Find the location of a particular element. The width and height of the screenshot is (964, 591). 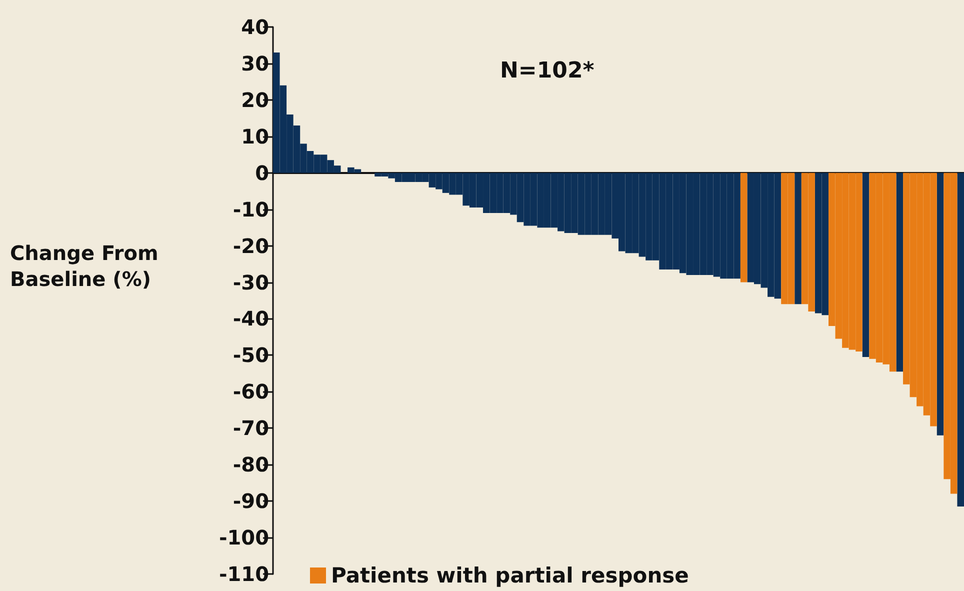

y-tick-label: -20 is located at coordinates (250, 246).